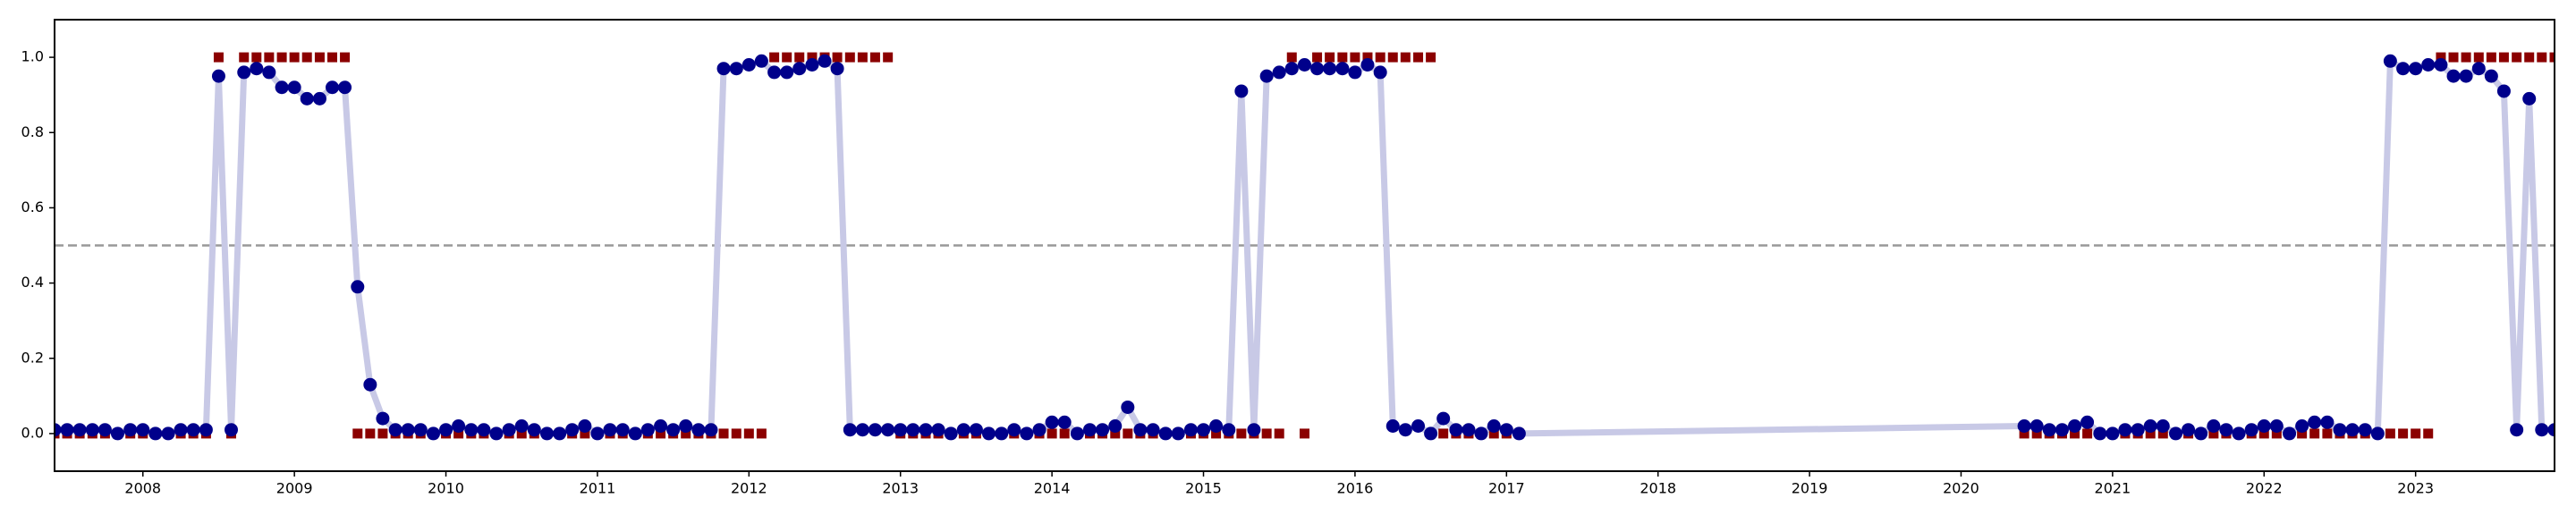  I want to click on x-tick-label: 2019, so click(1810, 489).